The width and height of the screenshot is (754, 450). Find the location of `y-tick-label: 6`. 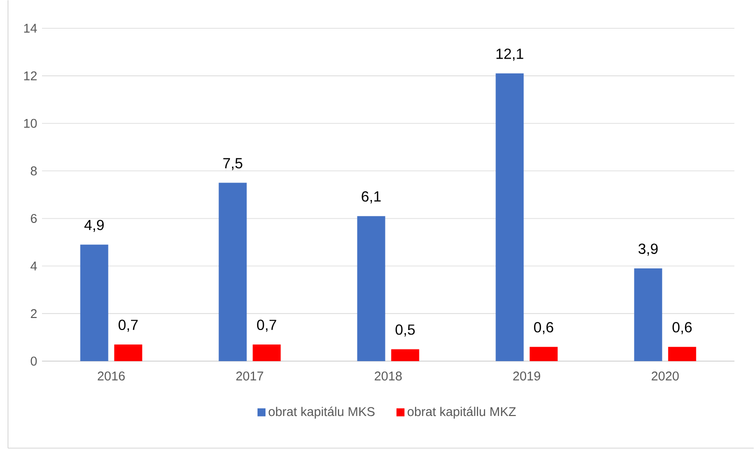

y-tick-label: 6 is located at coordinates (33, 218).